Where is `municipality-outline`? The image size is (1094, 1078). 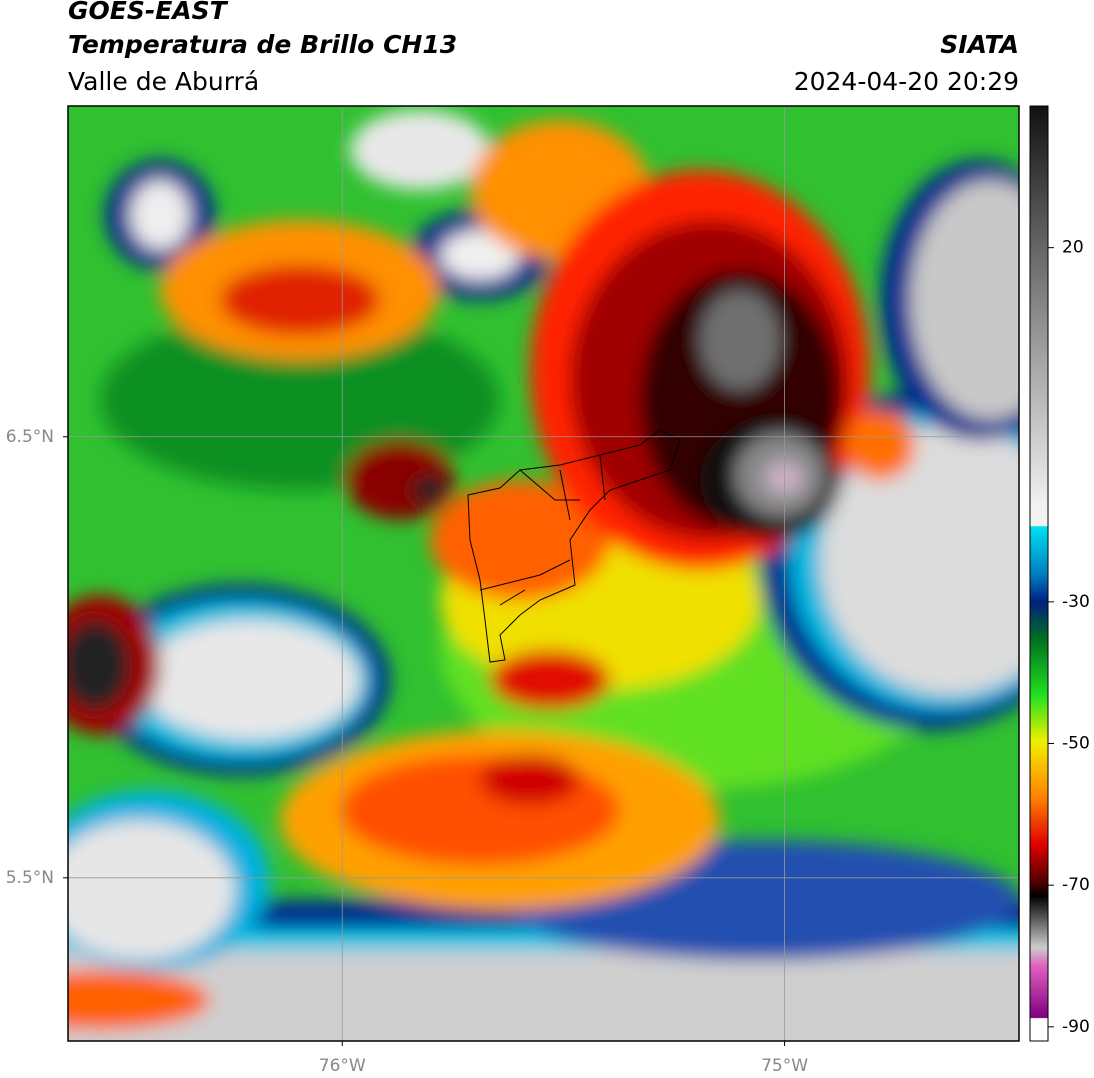
municipality-outline is located at coordinates (574, 546).